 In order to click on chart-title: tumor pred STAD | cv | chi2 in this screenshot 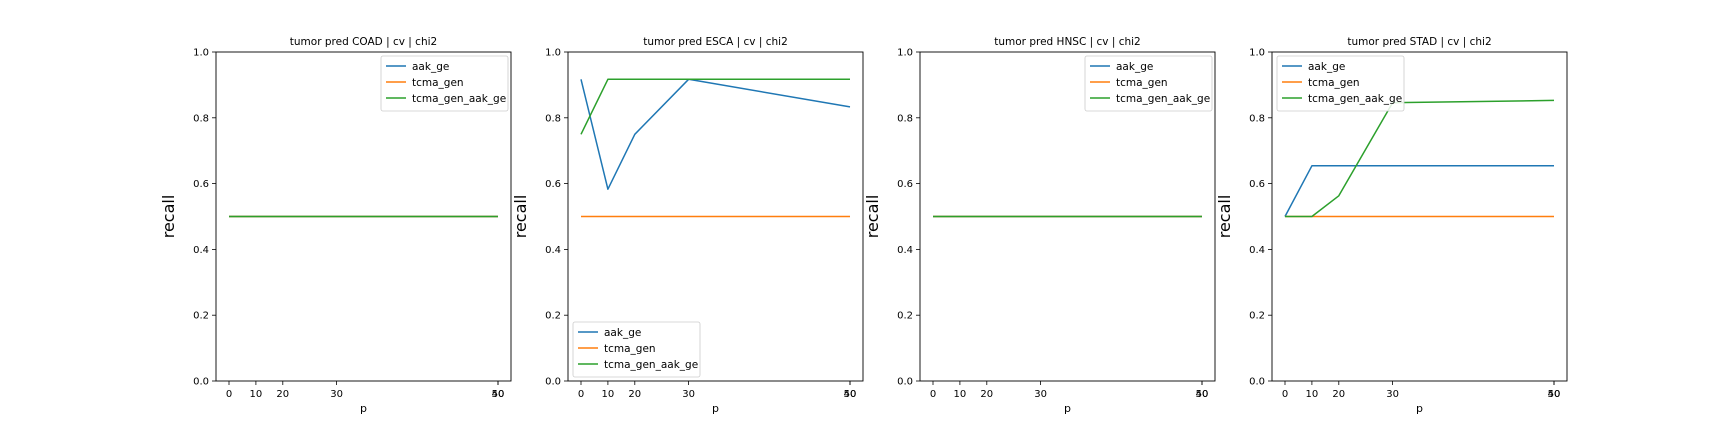, I will do `click(1419, 42)`.